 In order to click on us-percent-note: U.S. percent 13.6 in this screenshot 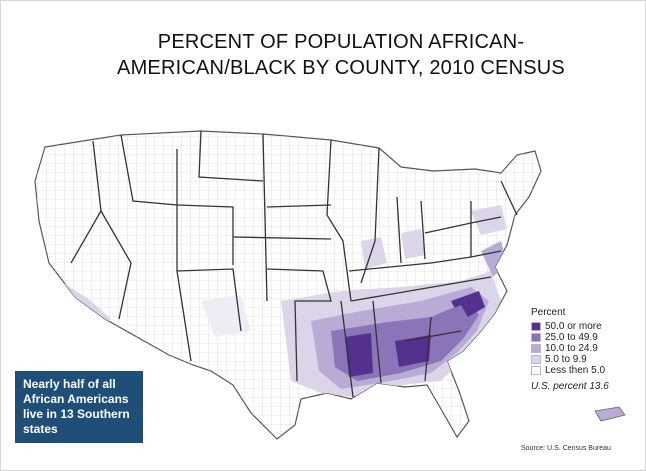, I will do `click(570, 386)`.